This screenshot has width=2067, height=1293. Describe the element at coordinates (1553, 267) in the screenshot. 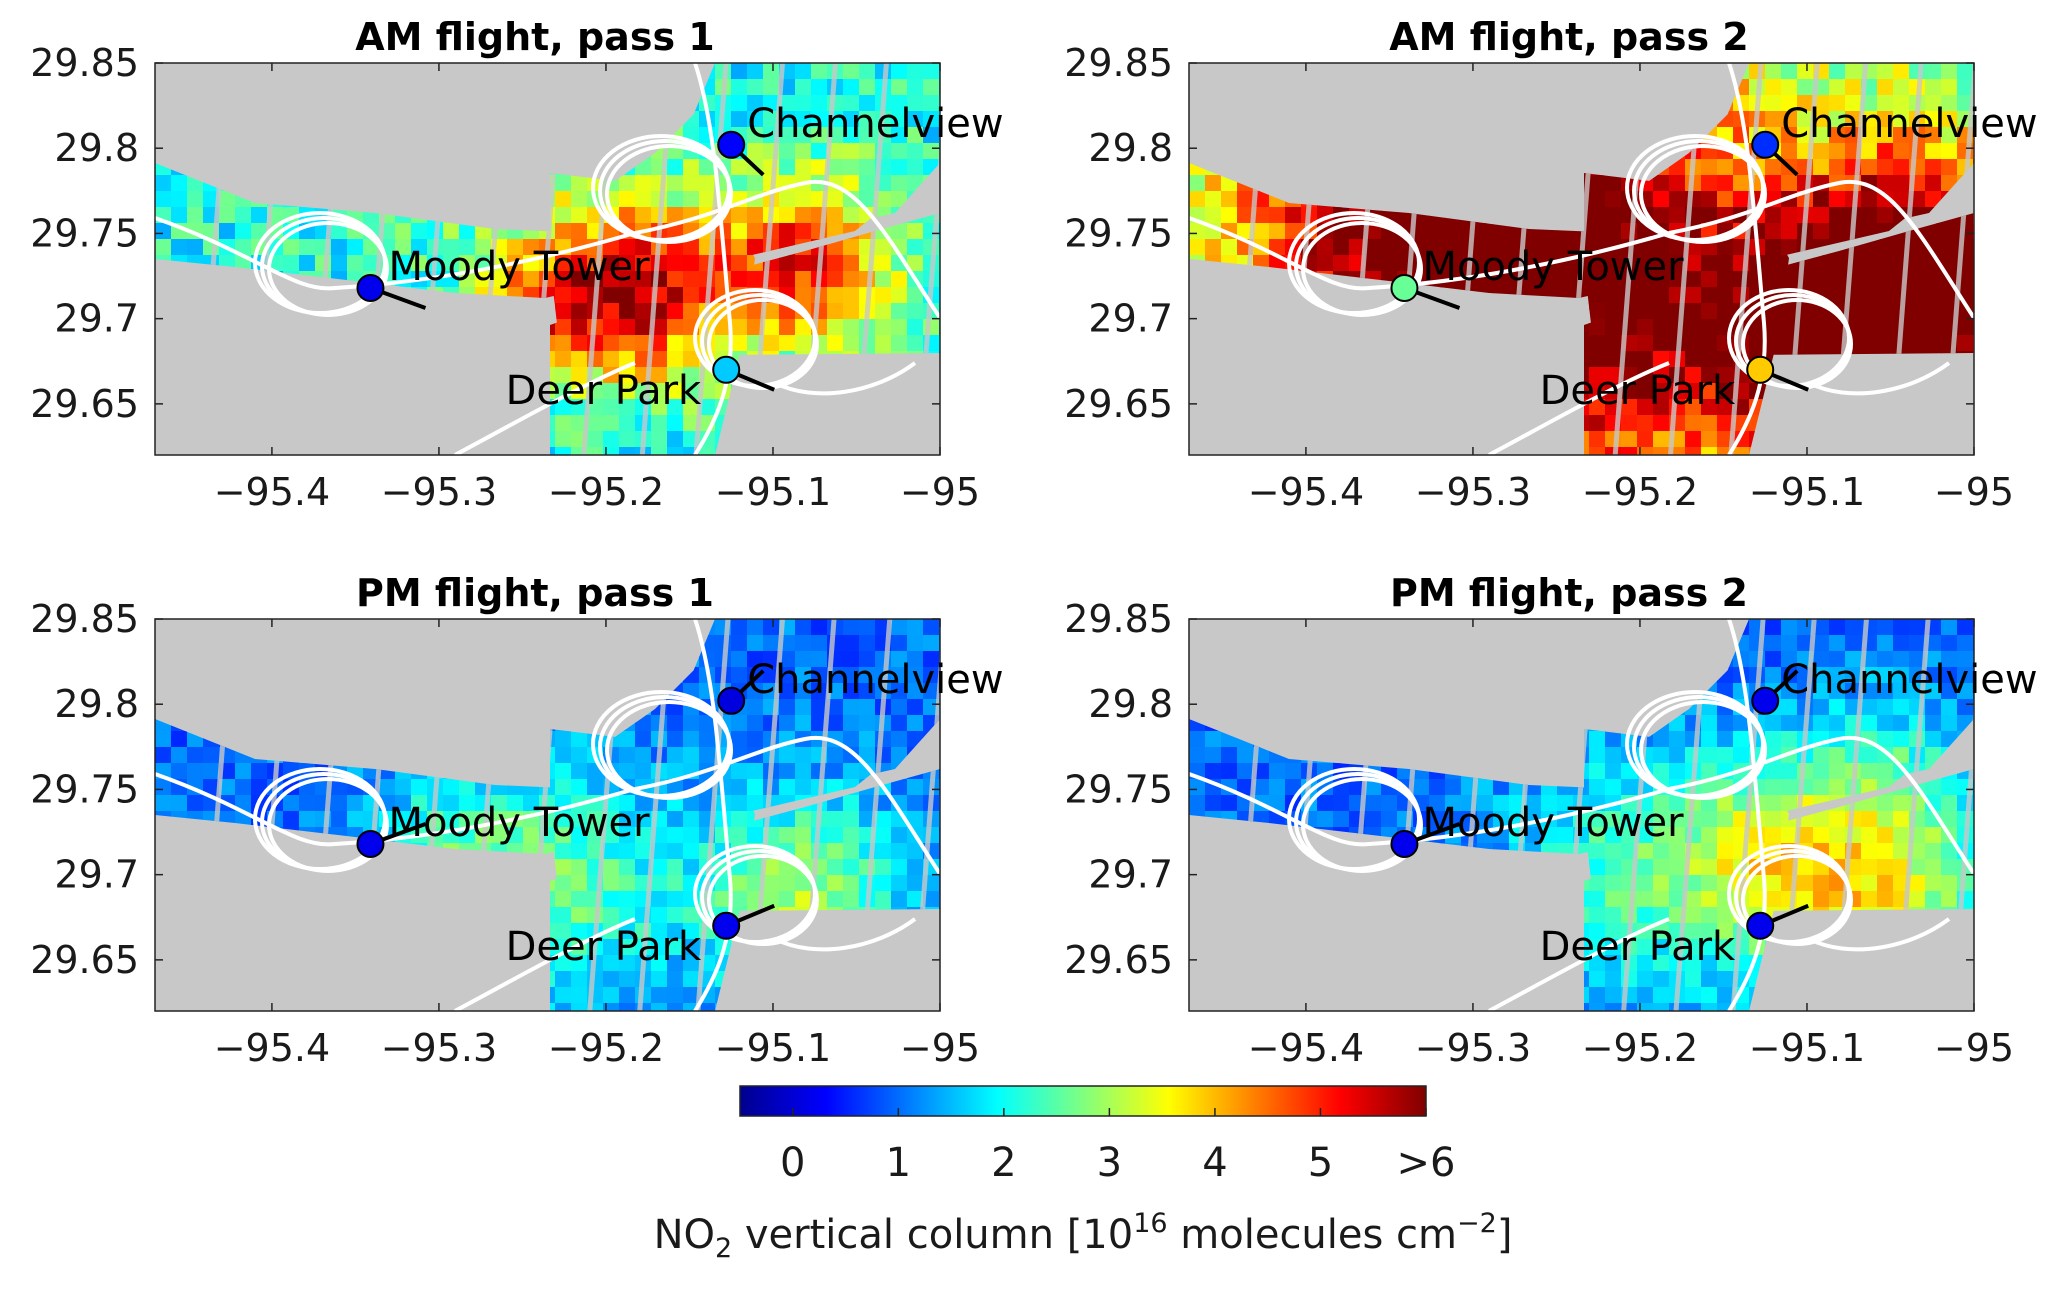

I see `site-label: Moody Tower` at that location.